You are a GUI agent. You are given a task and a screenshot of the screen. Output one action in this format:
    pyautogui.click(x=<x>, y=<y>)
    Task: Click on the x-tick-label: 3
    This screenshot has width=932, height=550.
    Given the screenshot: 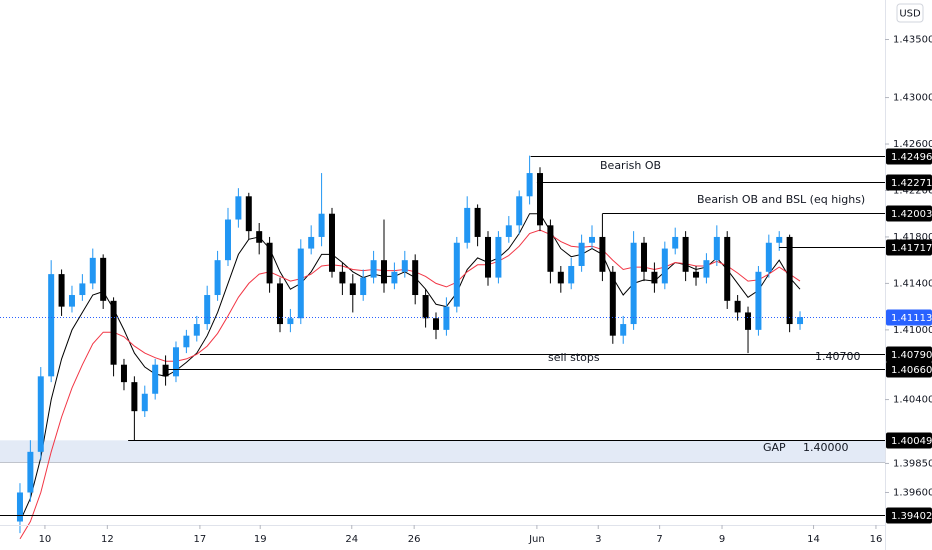 What is the action you would take?
    pyautogui.click(x=598, y=539)
    